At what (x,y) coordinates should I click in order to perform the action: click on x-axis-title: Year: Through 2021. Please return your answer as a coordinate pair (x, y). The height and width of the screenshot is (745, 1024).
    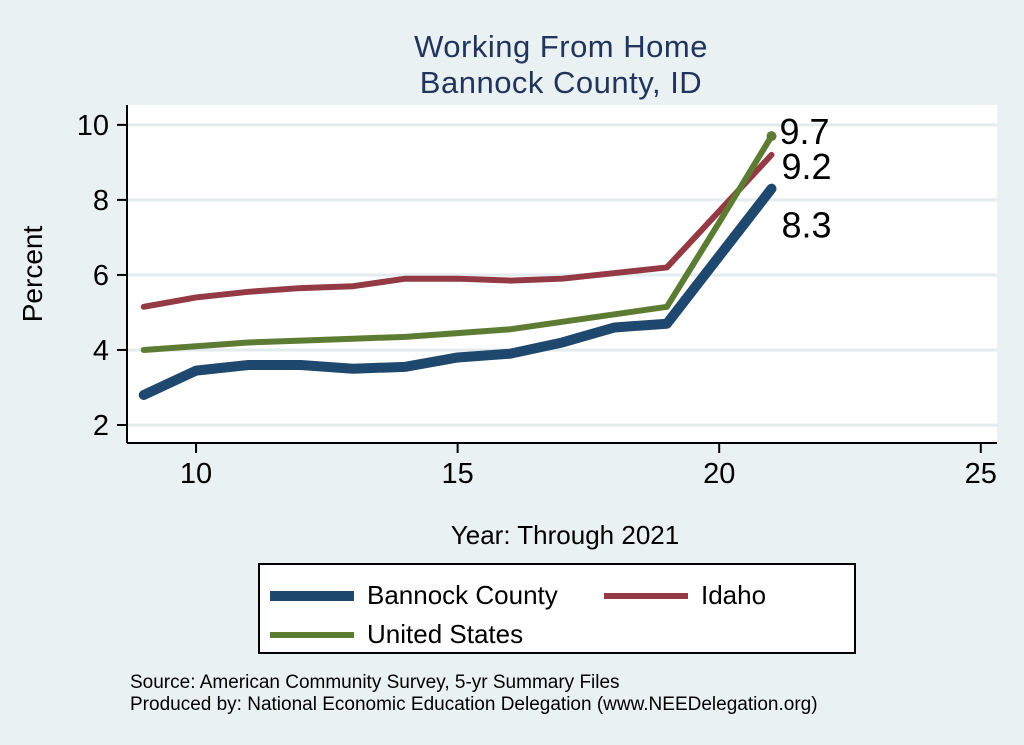
    Looking at the image, I should click on (565, 535).